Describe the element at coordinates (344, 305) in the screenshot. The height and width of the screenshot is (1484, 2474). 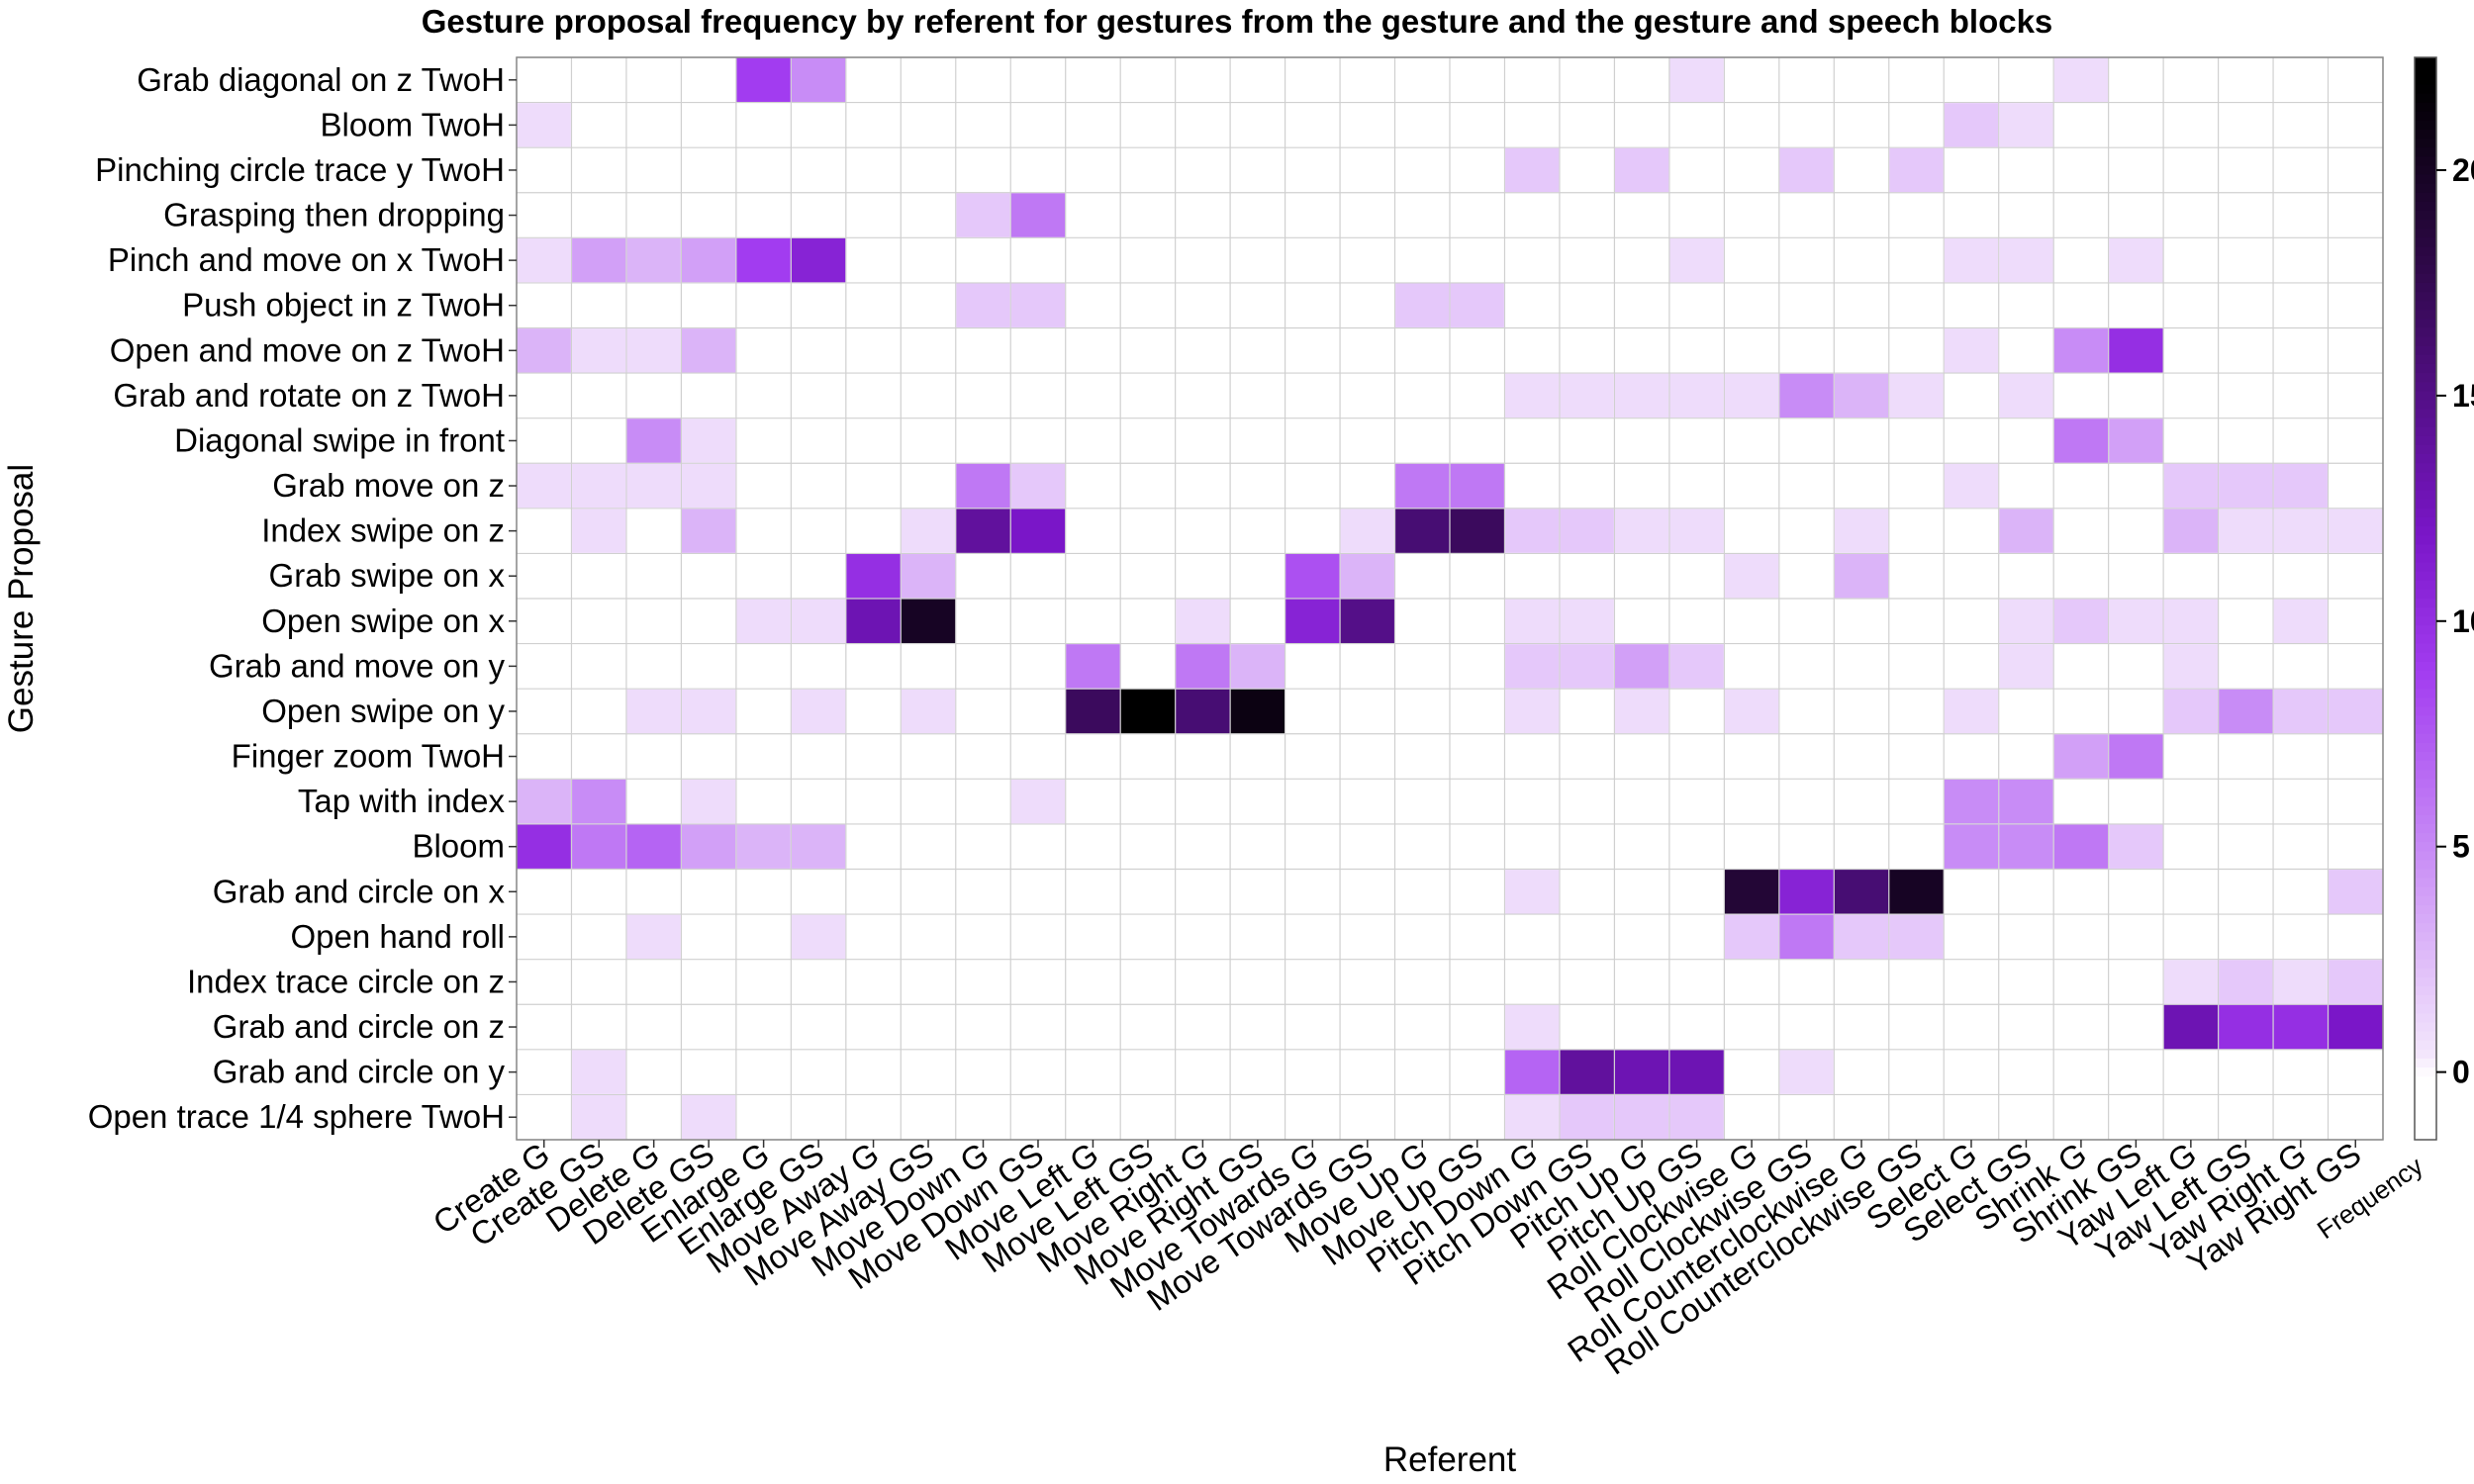
I see `y-tick-label: Push object in z TwoH` at that location.